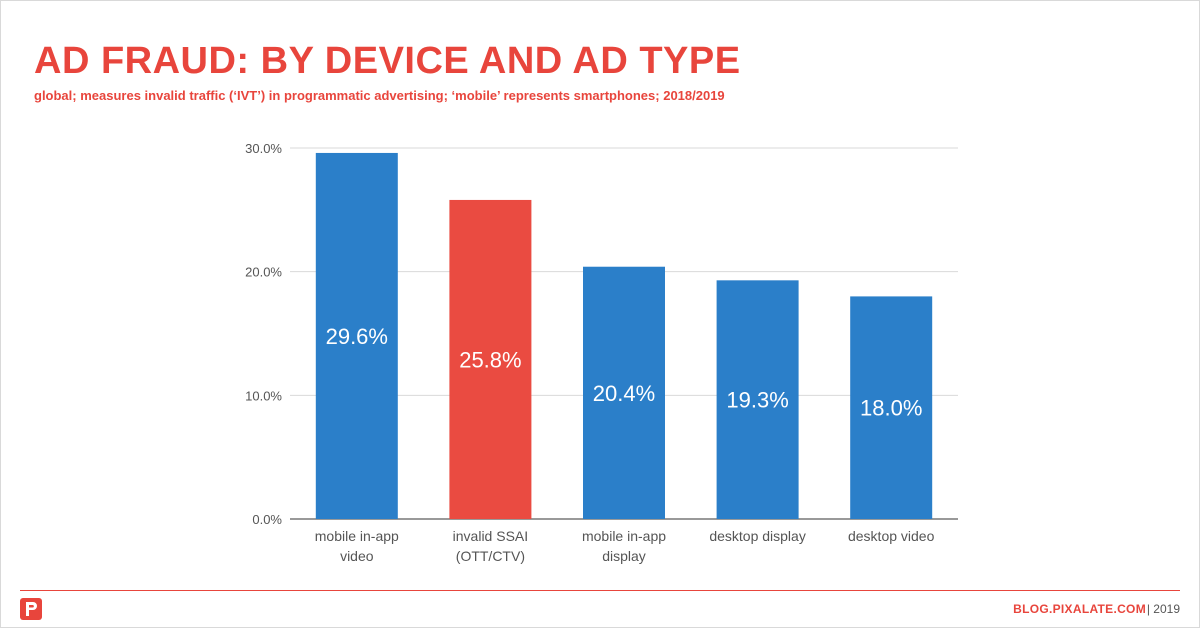  What do you see at coordinates (1079, 609) in the screenshot?
I see `footer-site-link: BLOG.PIXALATE.COM` at bounding box center [1079, 609].